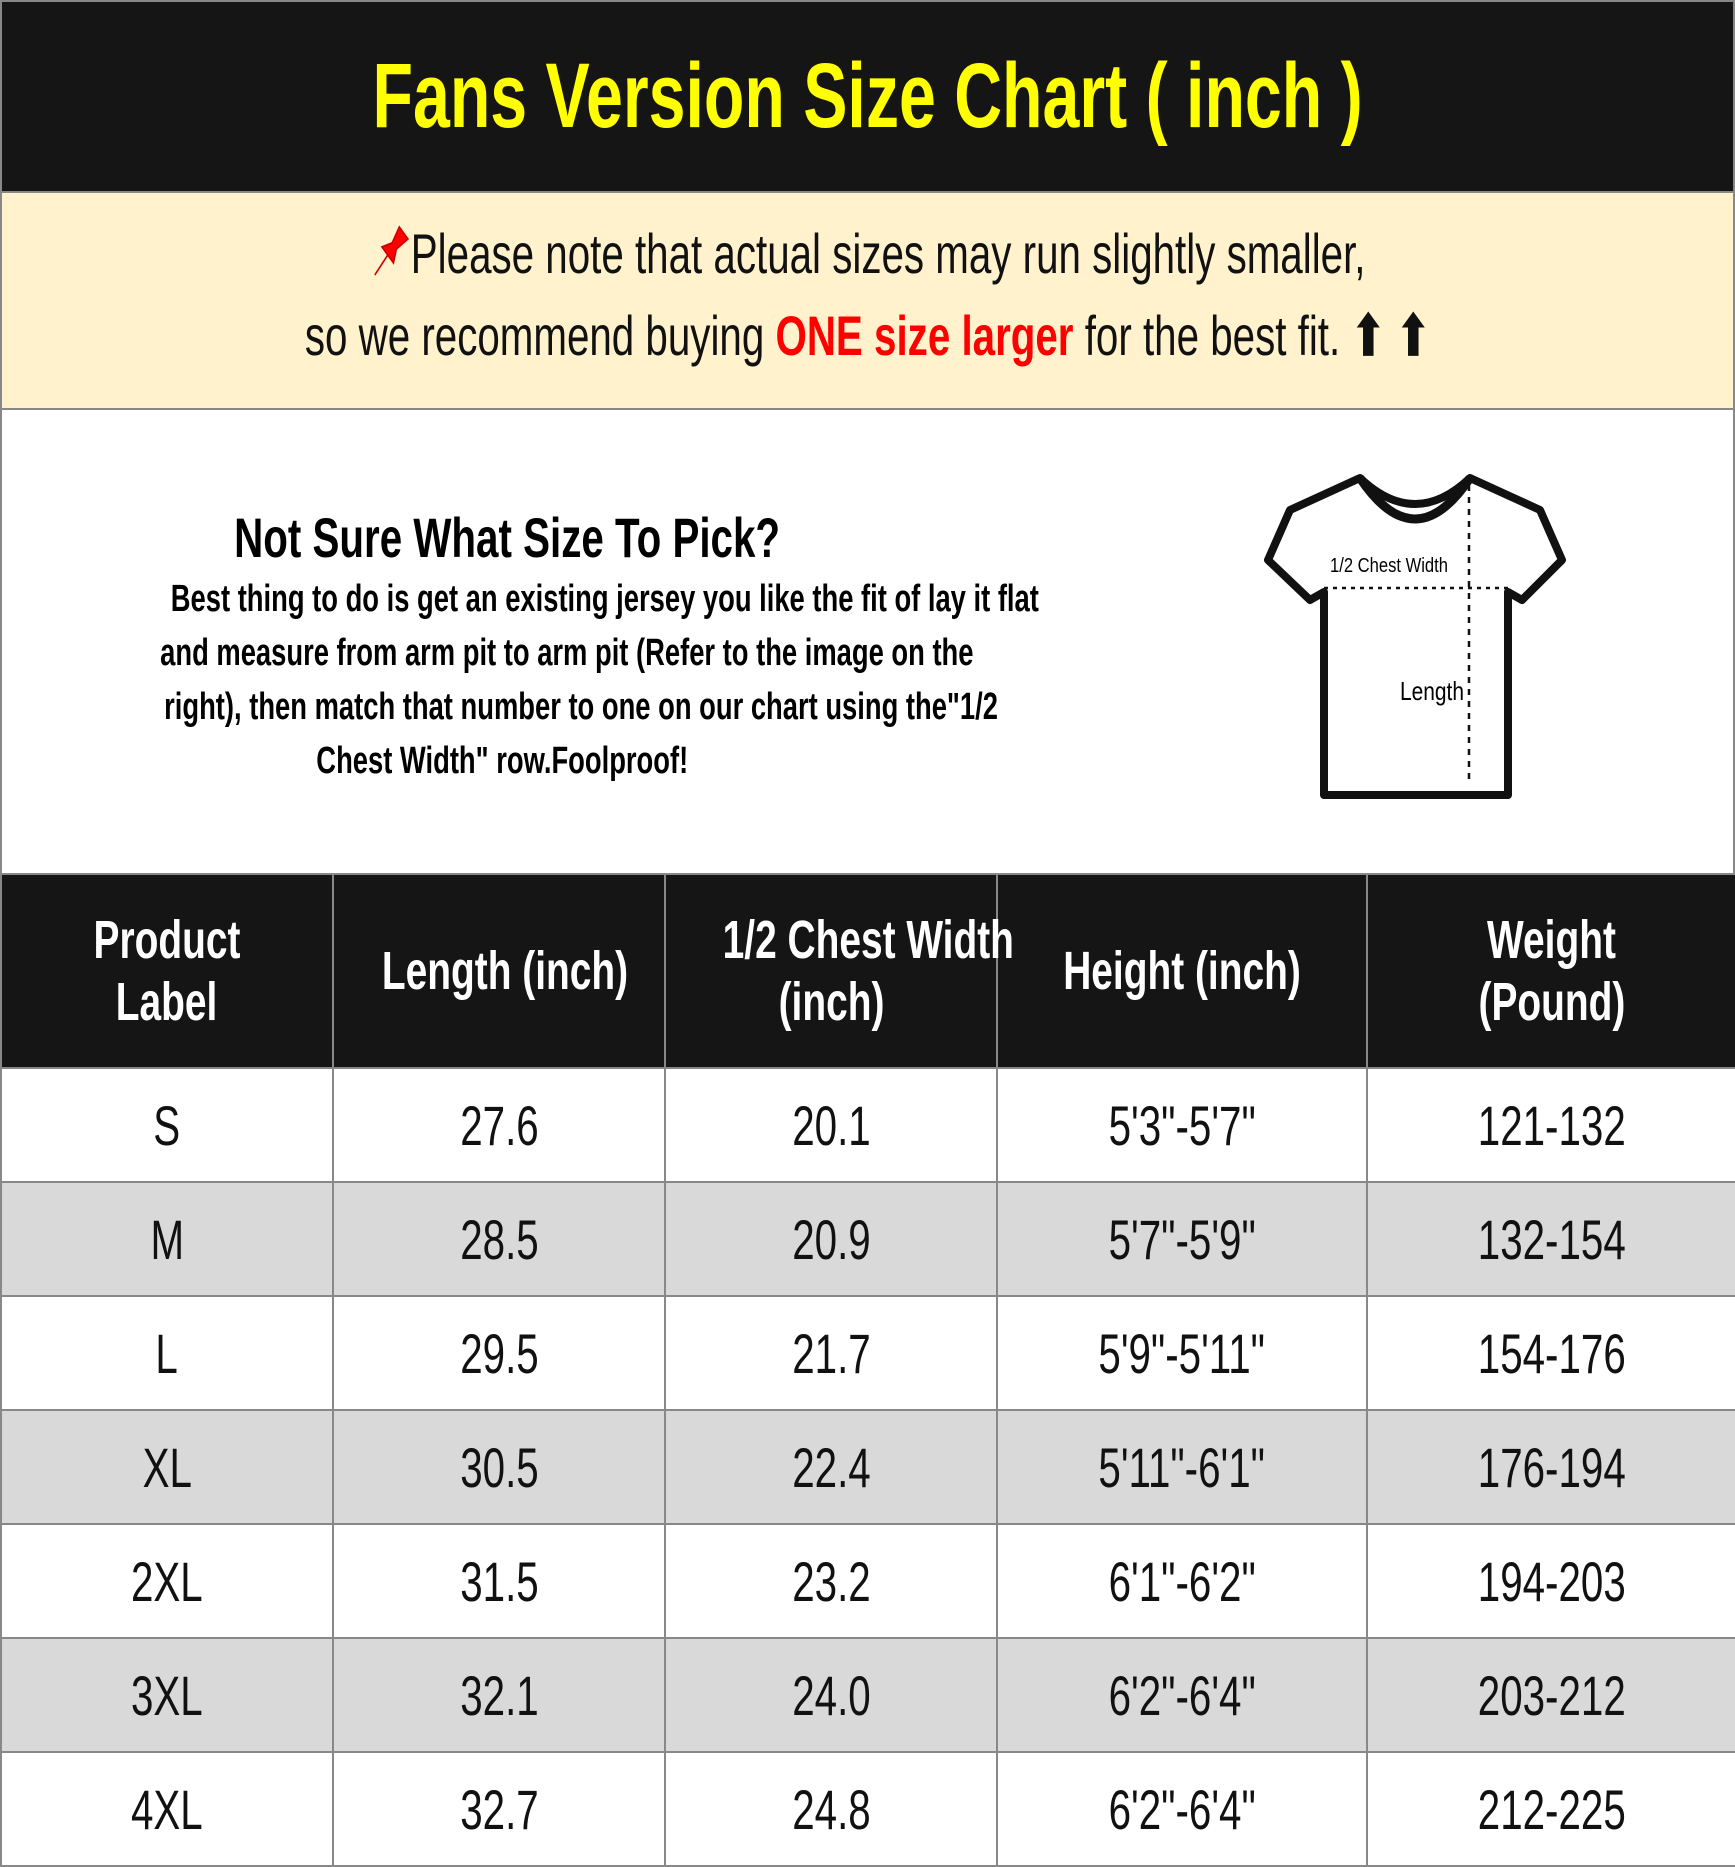 This screenshot has width=1735, height=1867. I want to click on table-cell: 29.5, so click(499, 1353).